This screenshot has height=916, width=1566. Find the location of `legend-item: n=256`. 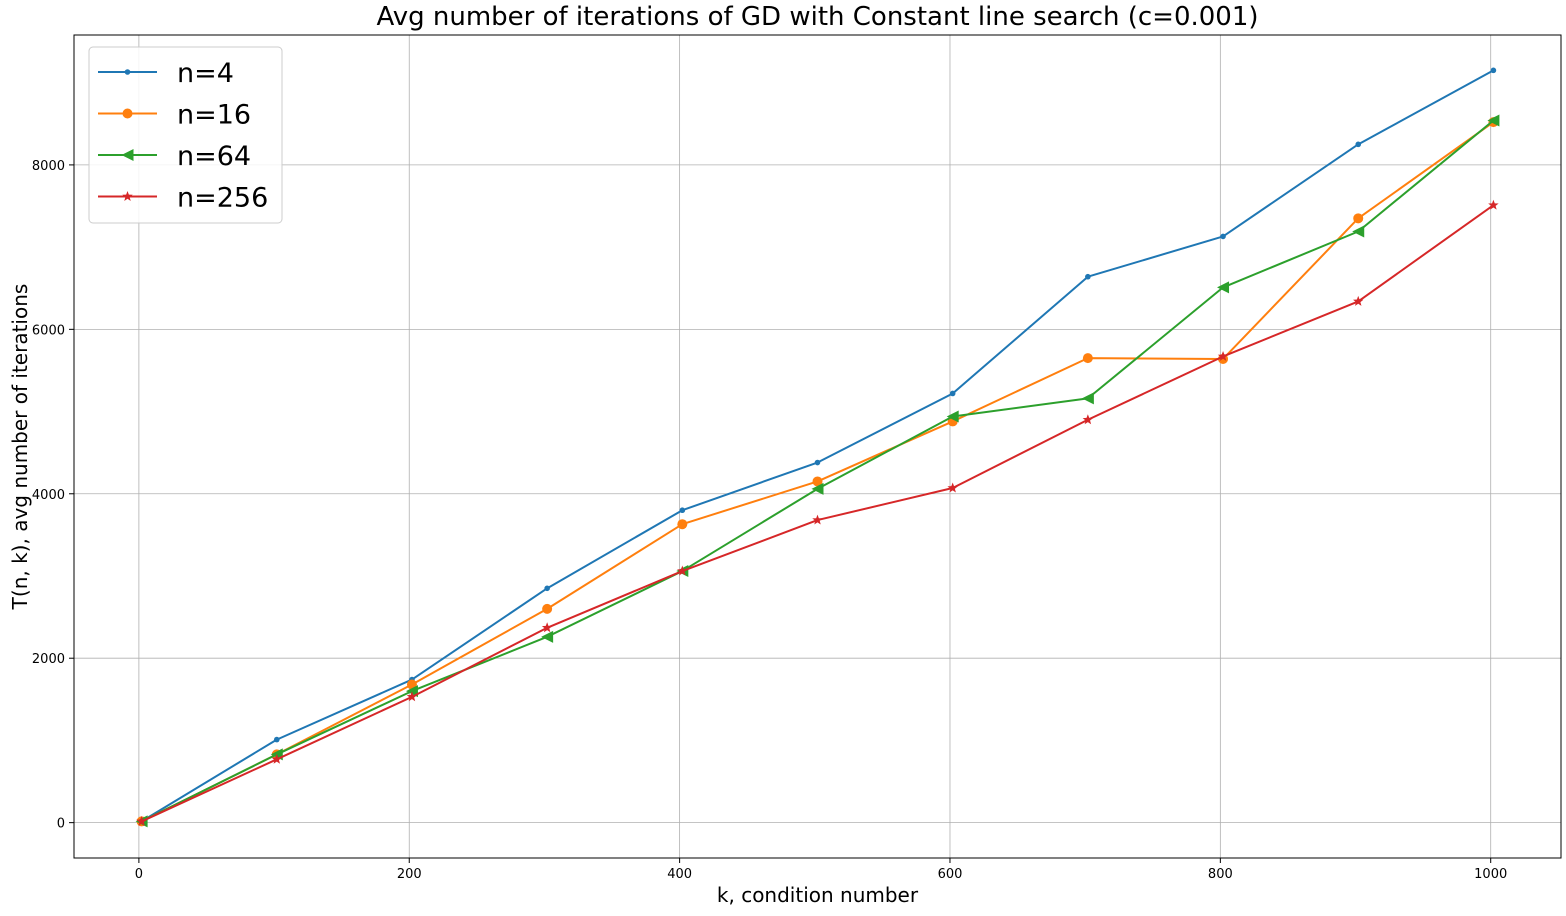

legend-item: n=256 is located at coordinates (183, 198).